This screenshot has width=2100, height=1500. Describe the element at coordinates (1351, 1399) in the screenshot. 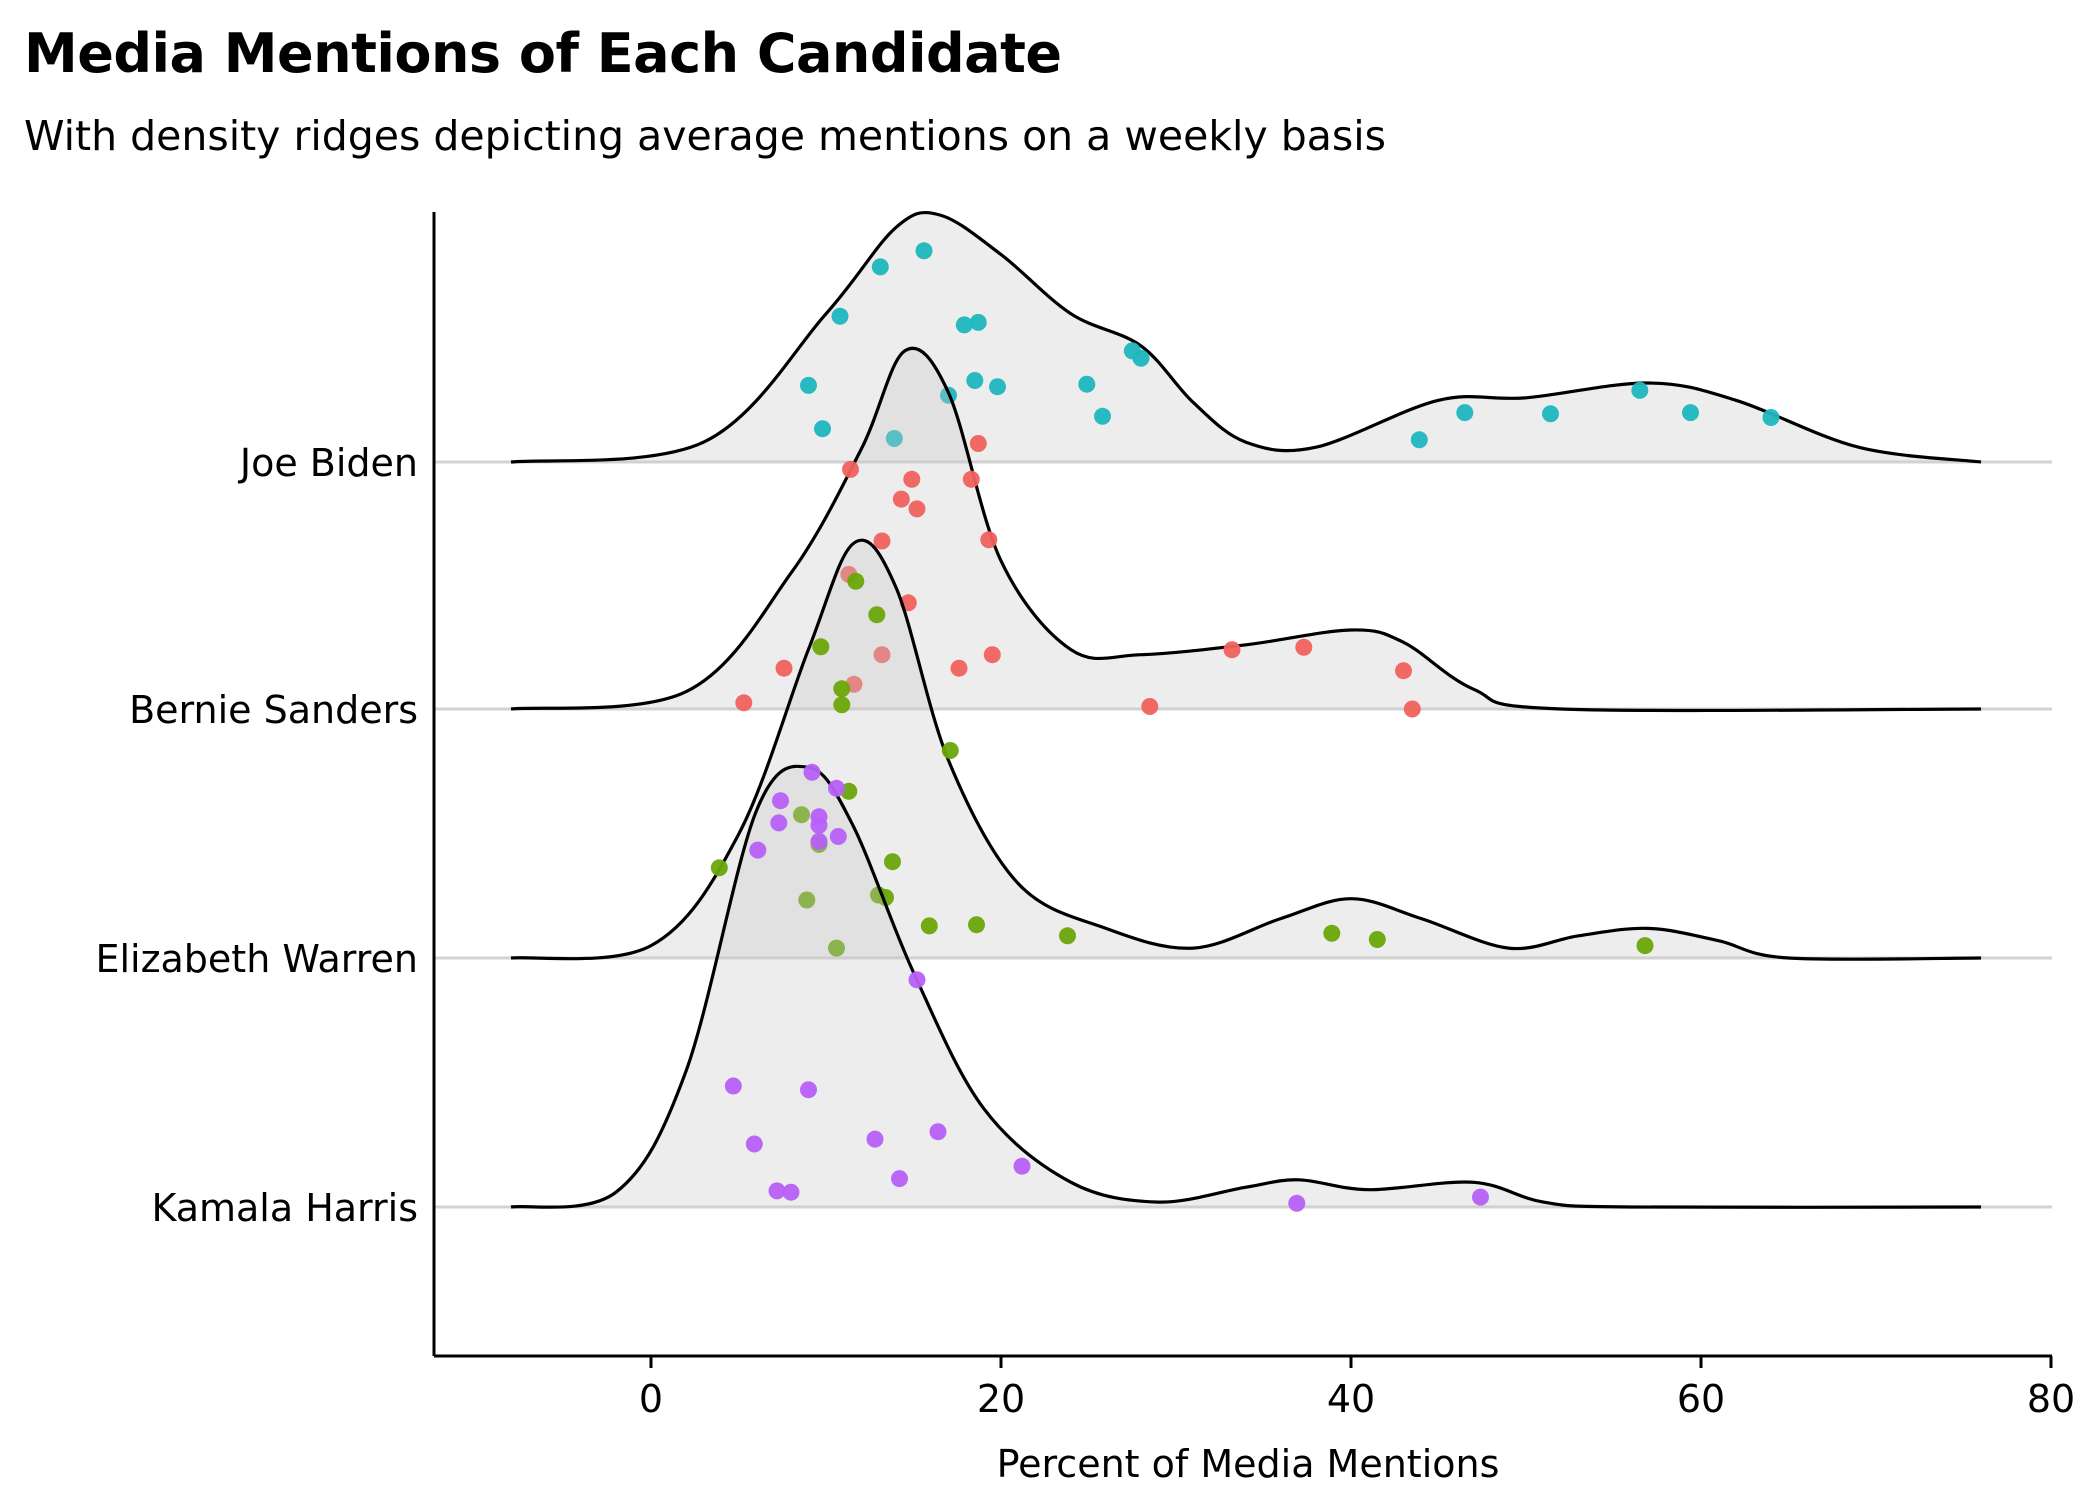

I see `x-tick-label: 40` at that location.